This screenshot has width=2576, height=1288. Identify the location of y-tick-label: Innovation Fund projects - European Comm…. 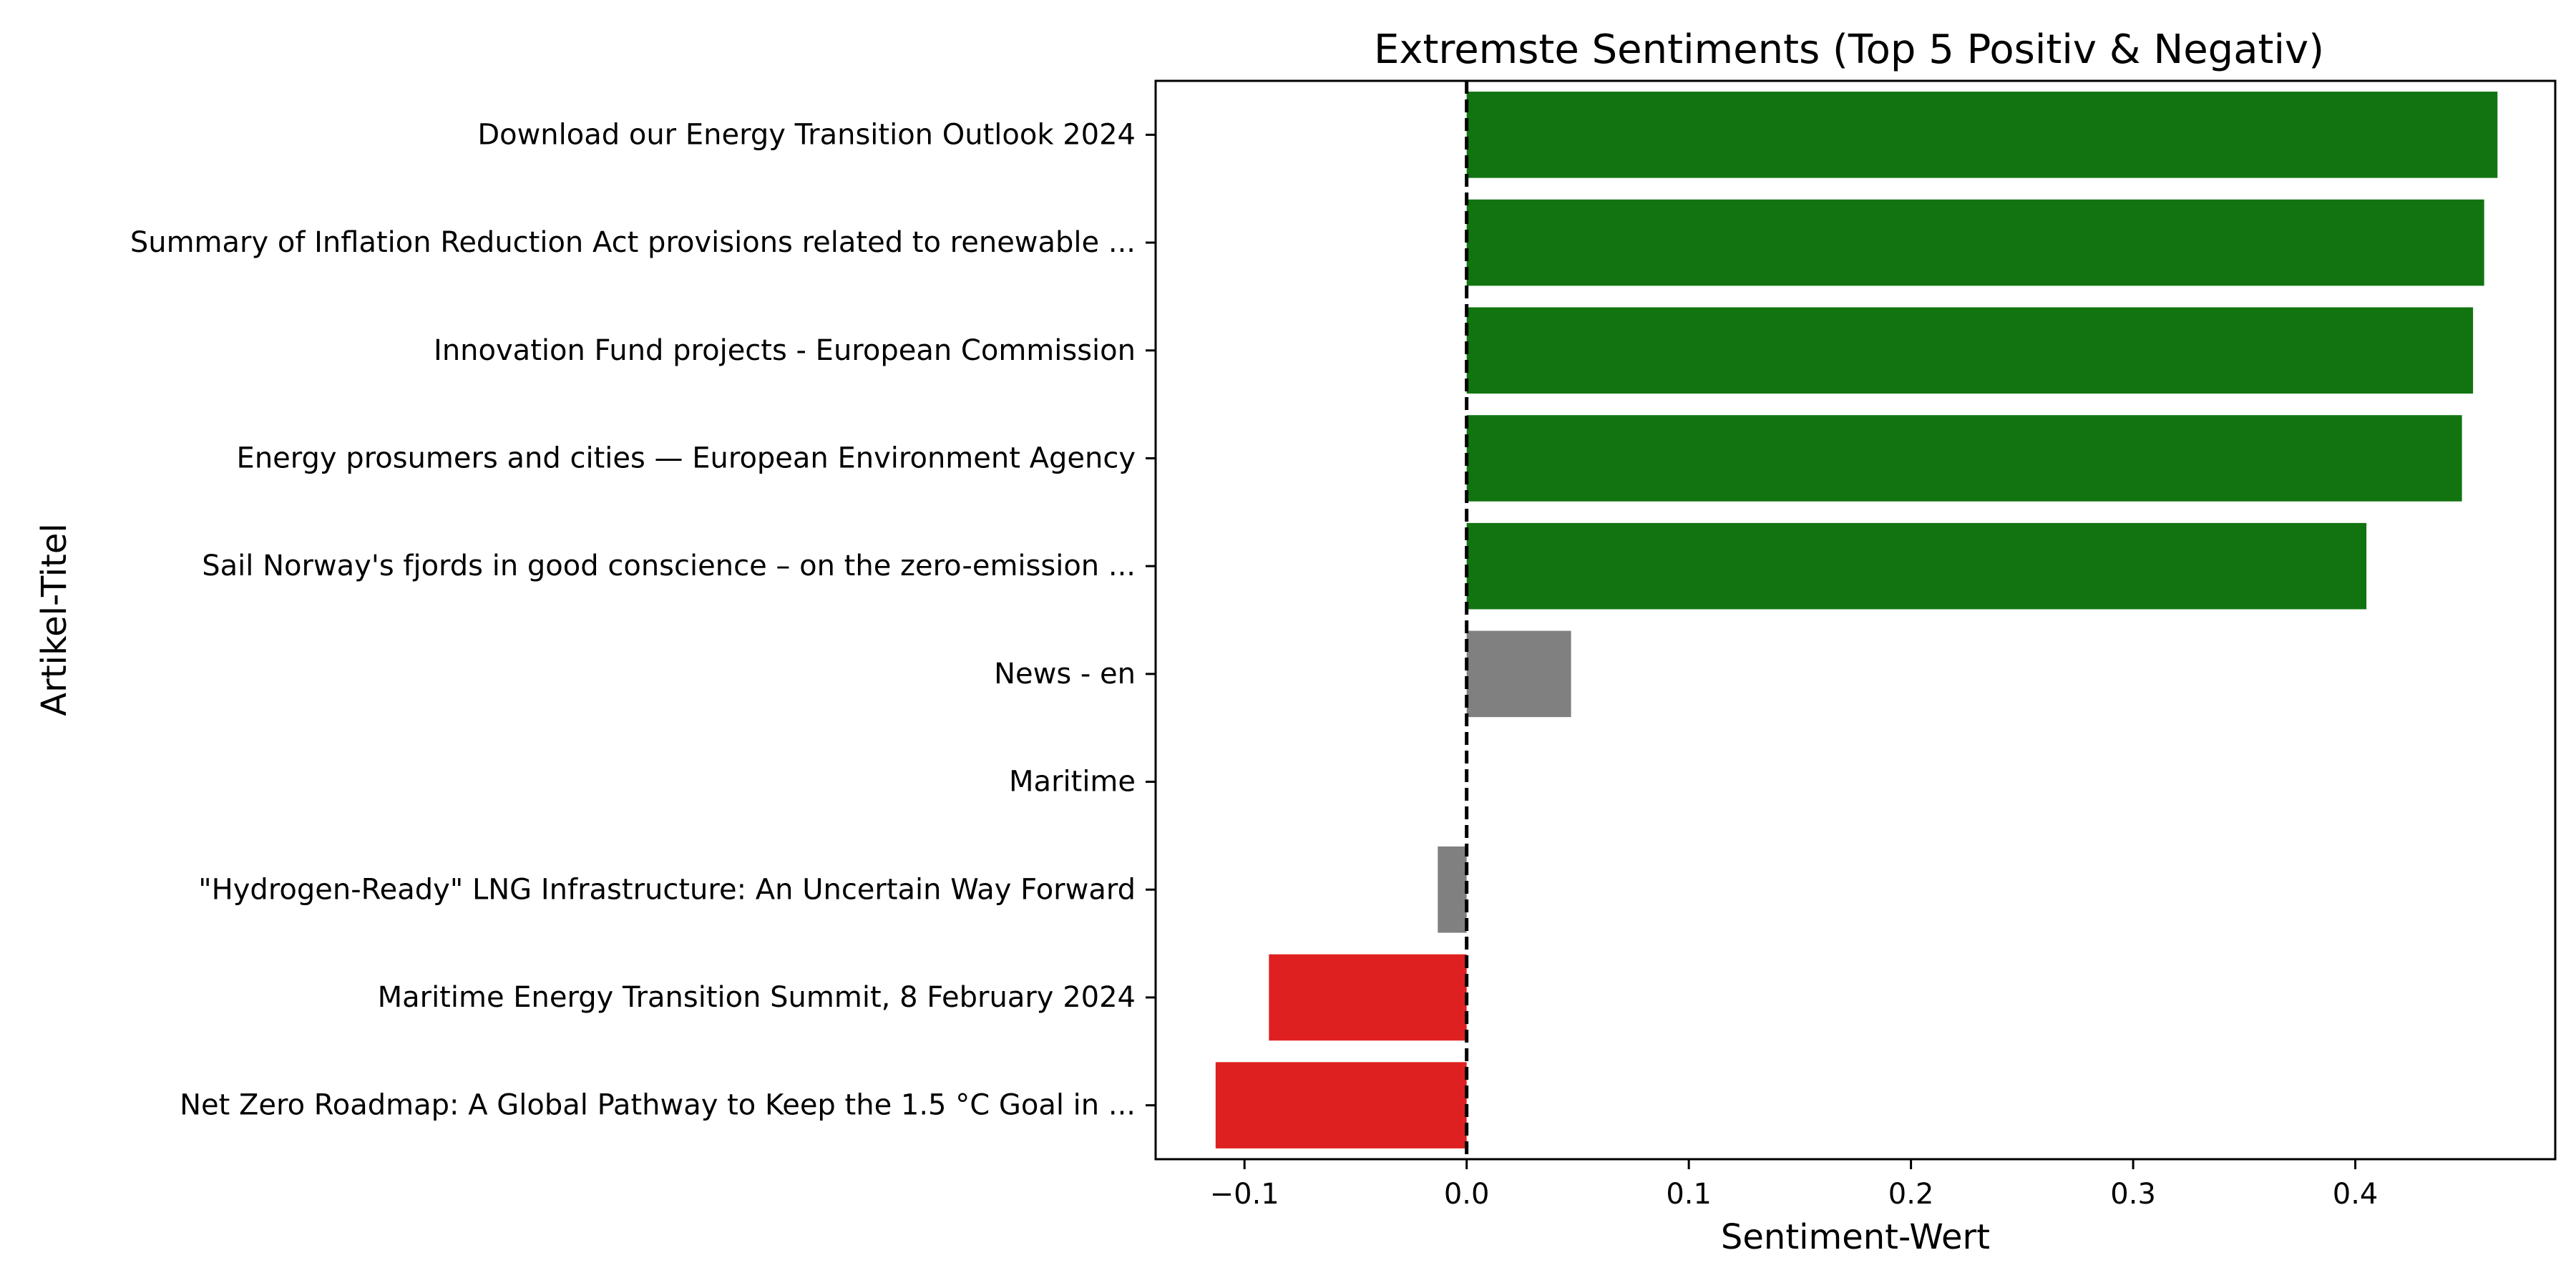
(785, 350).